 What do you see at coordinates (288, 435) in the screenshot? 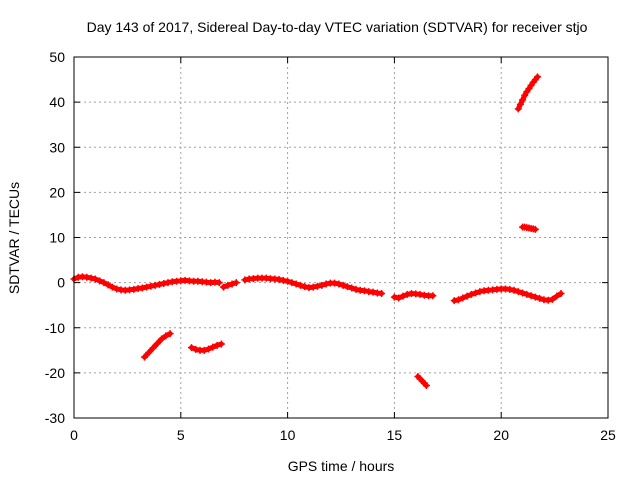
I see `x-tick-label: 10` at bounding box center [288, 435].